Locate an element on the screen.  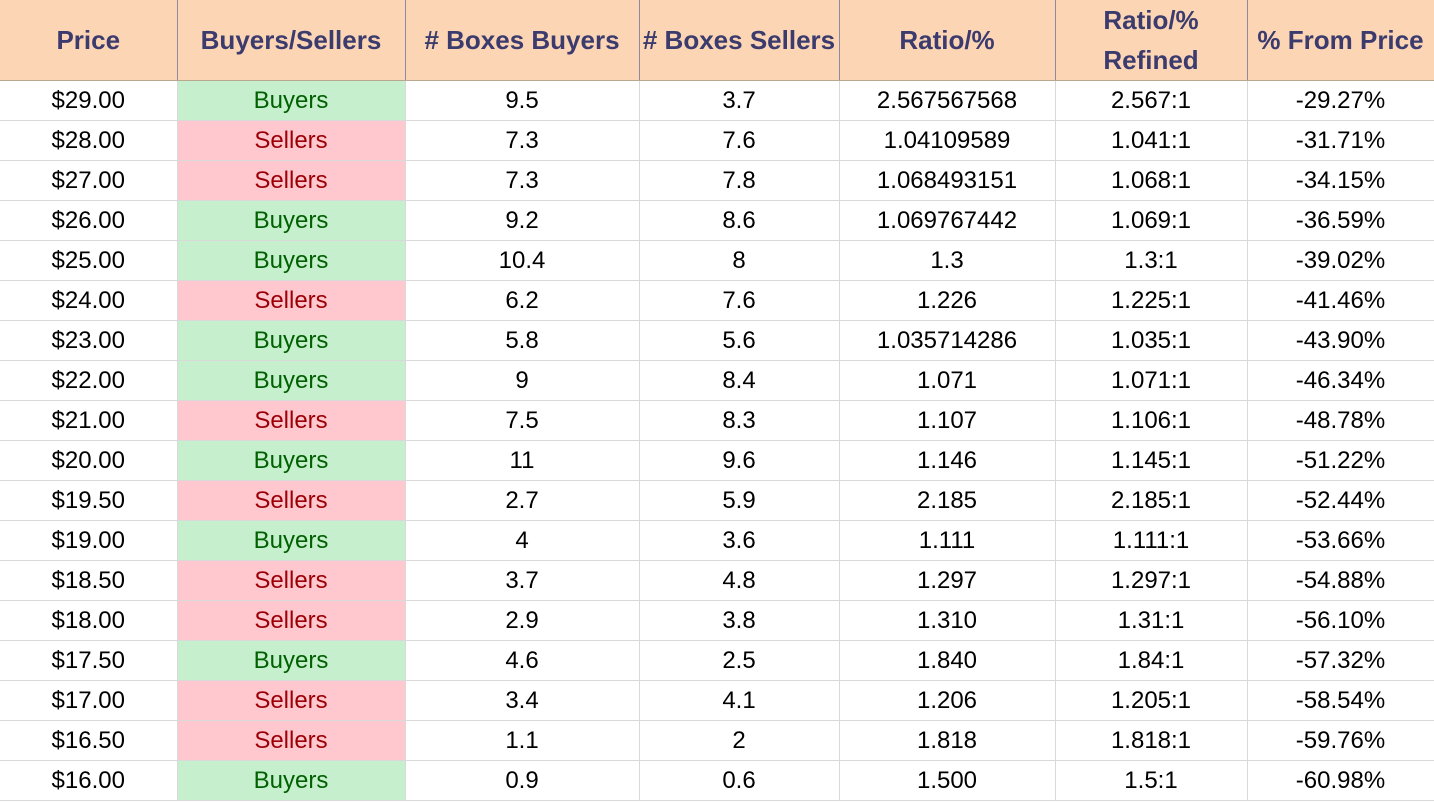
ratio-refined-cell: 1.069:1 is located at coordinates (1151, 220).